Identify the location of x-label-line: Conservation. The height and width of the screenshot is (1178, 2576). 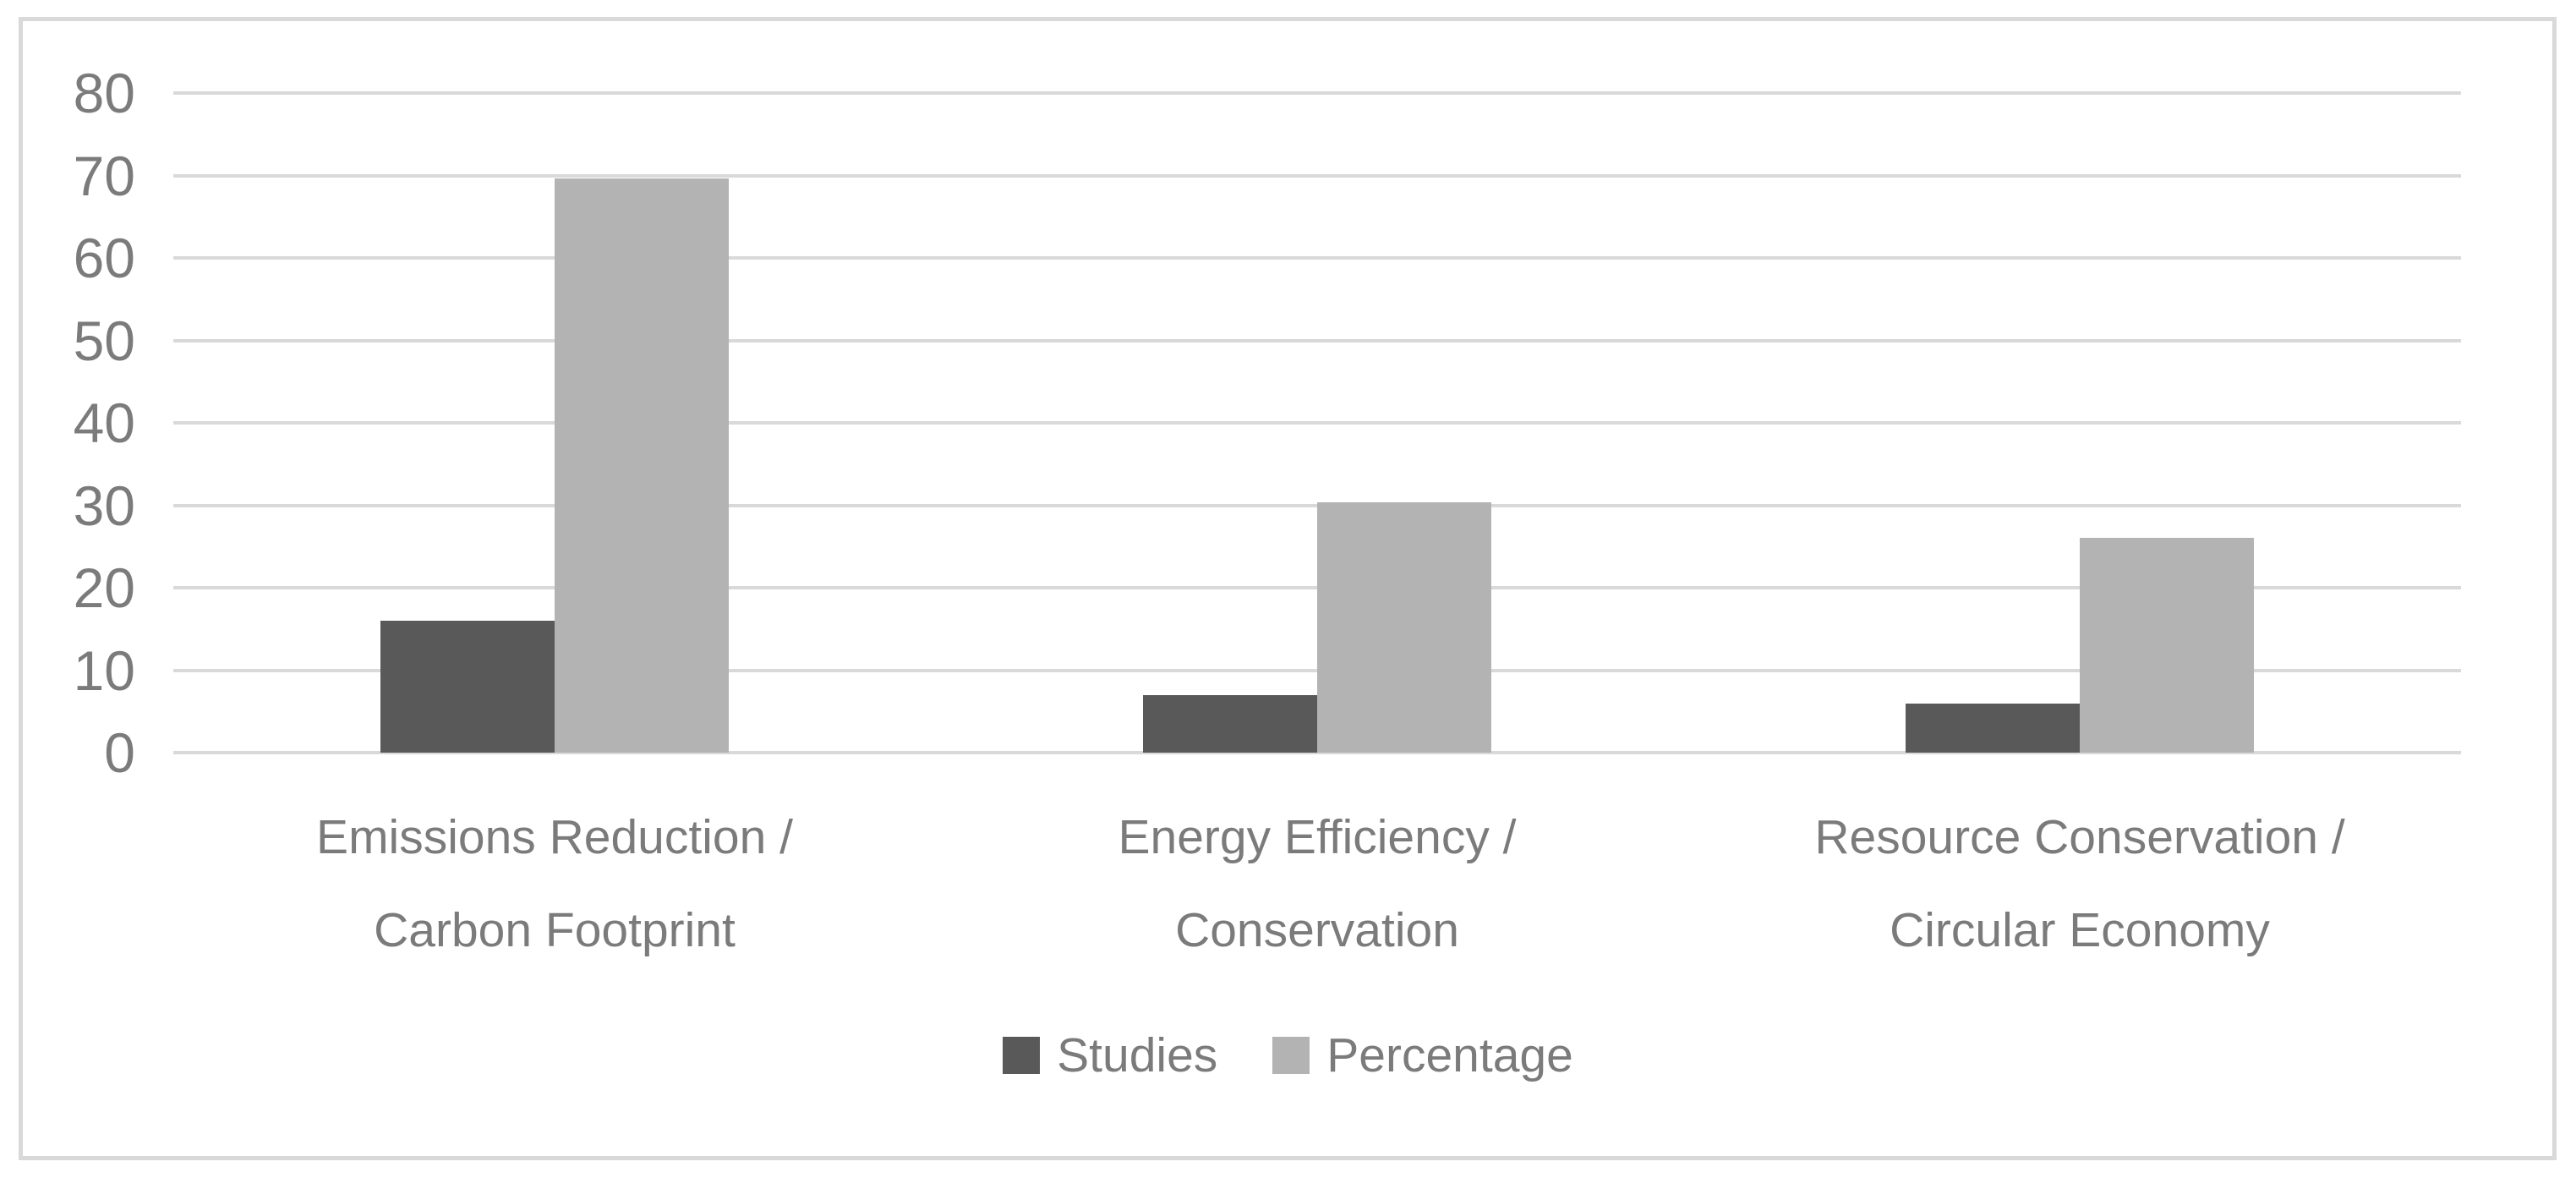
(1317, 930).